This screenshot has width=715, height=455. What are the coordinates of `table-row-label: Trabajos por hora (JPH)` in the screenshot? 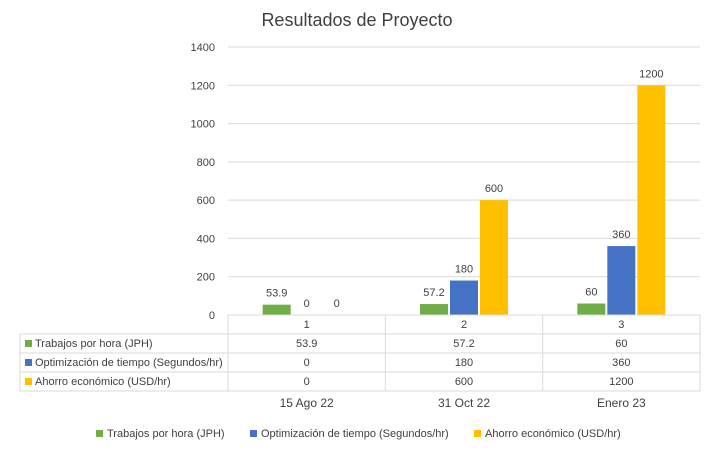 It's located at (94, 344).